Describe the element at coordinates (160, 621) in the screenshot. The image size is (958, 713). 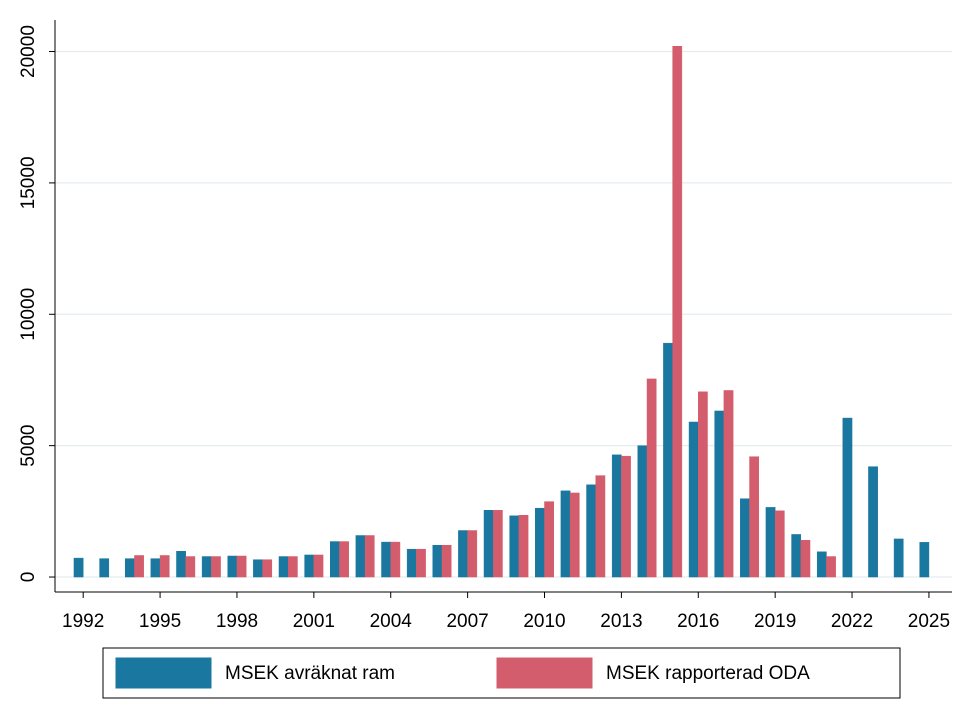
I see `x-tick-label: 1995` at that location.